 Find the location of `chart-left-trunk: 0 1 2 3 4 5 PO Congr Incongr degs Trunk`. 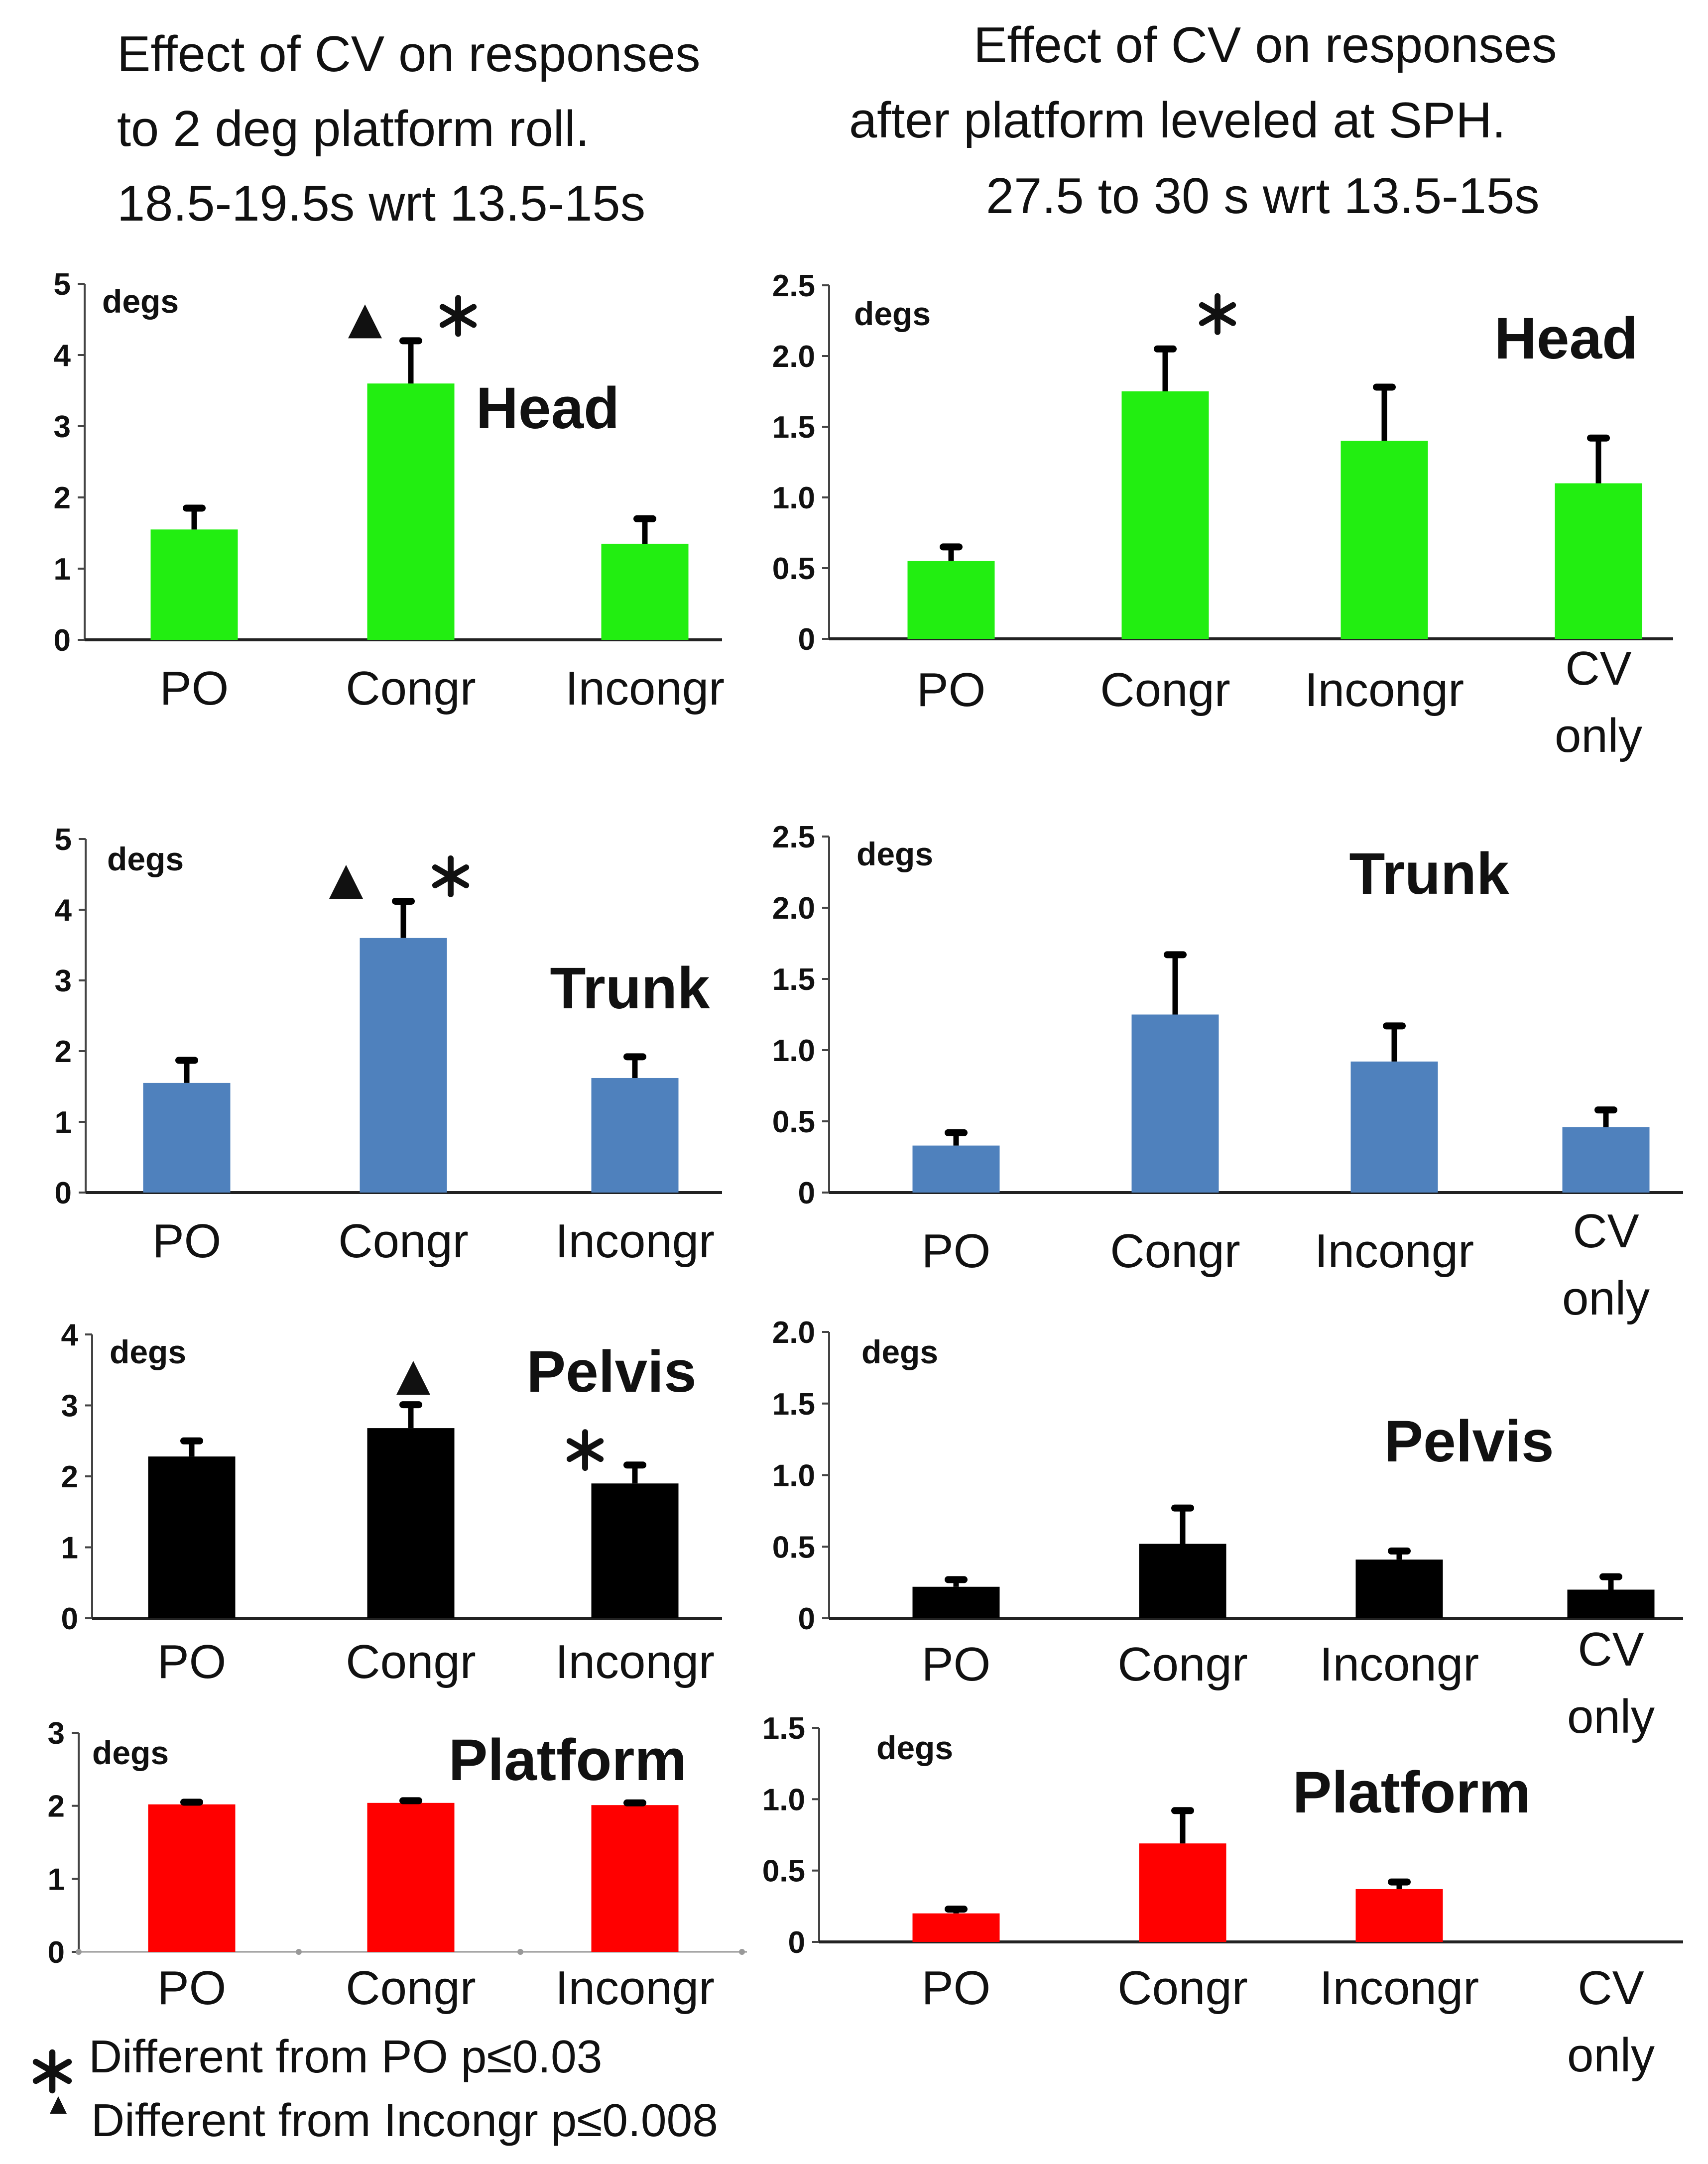

chart-left-trunk: 0 1 2 3 4 5 PO Congr Incongr degs Trunk is located at coordinates (388, 1045).